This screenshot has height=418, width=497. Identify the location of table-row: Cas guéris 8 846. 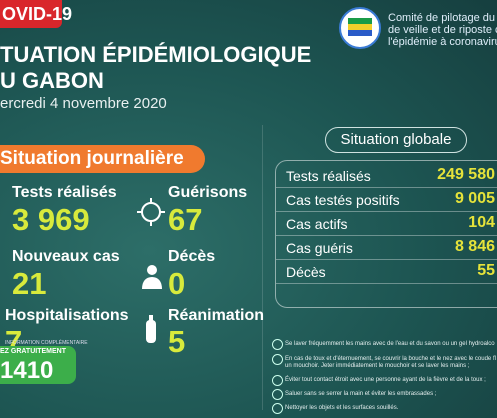
(386, 248).